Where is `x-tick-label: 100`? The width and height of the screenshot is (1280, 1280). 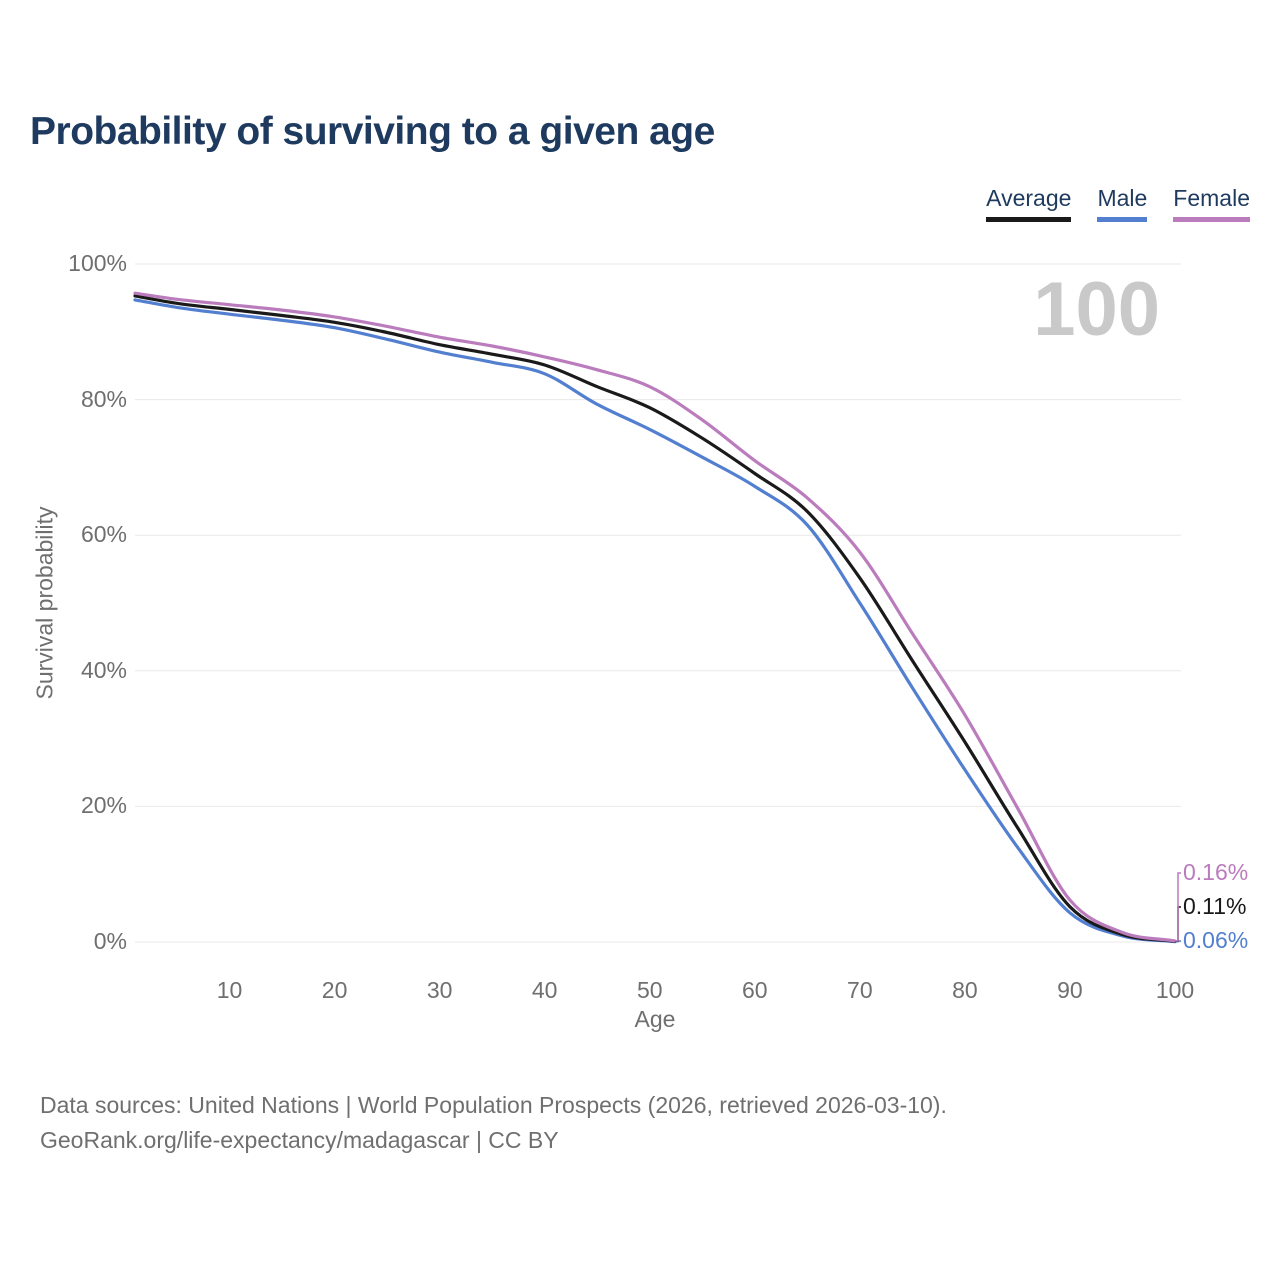
x-tick-label: 100 is located at coordinates (1175, 990).